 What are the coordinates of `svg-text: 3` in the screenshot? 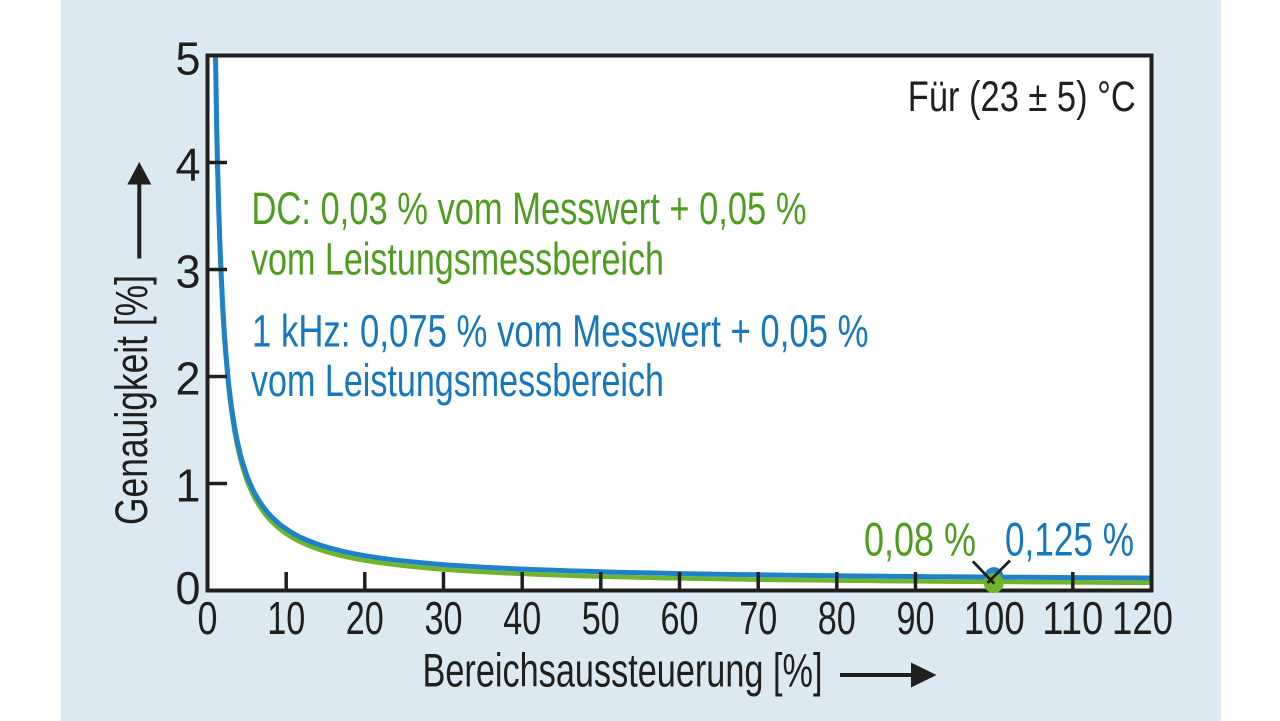 It's located at (188, 272).